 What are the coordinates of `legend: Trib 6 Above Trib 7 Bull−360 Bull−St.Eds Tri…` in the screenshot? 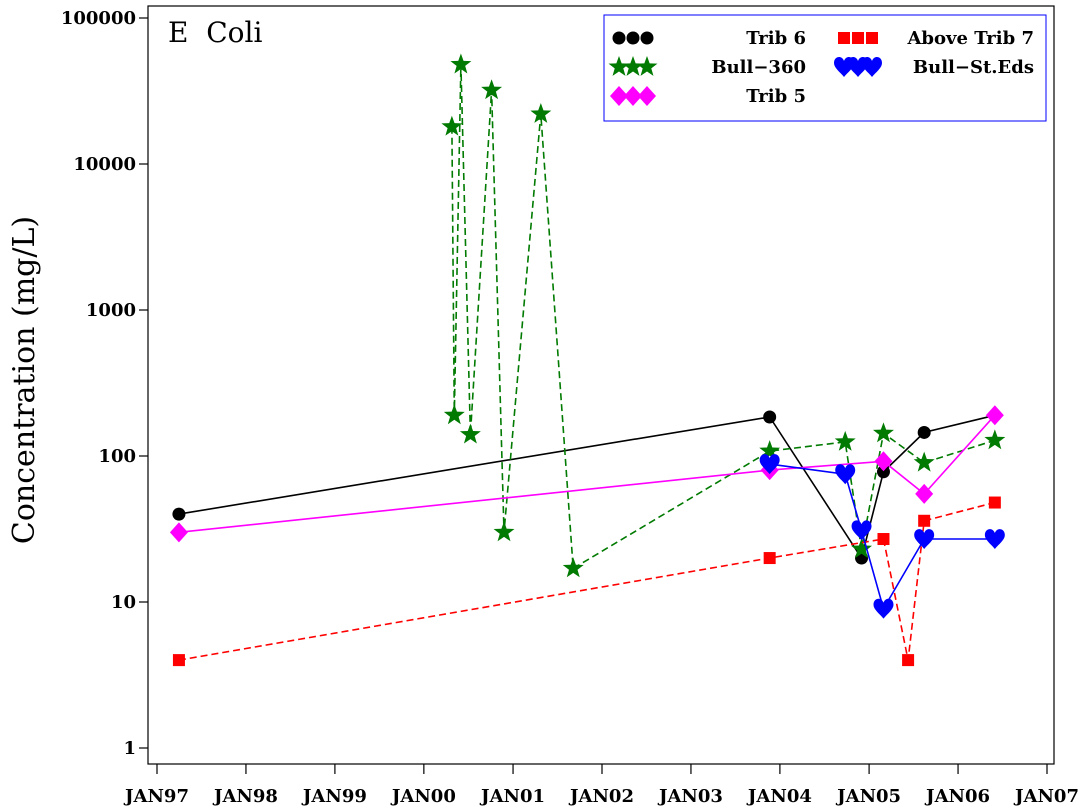 It's located at (825, 68).